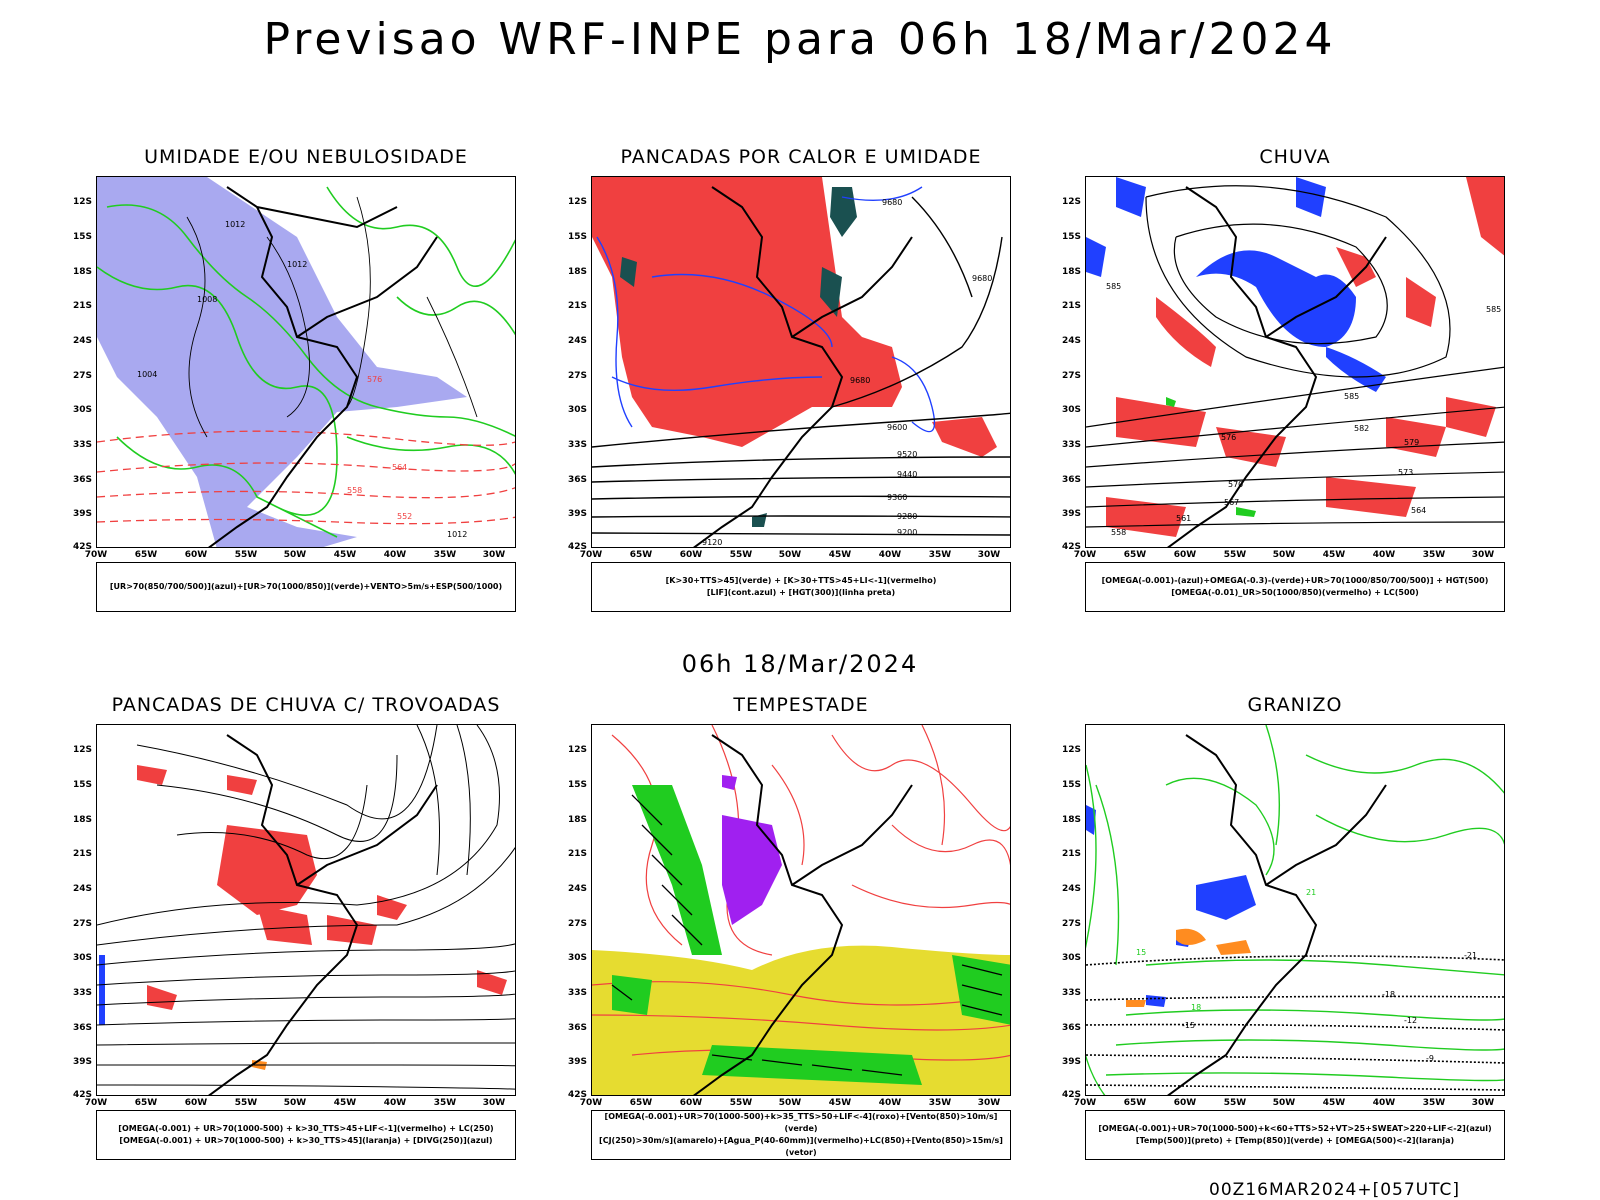  I want to click on humidity-blue-area, so click(282, 362).